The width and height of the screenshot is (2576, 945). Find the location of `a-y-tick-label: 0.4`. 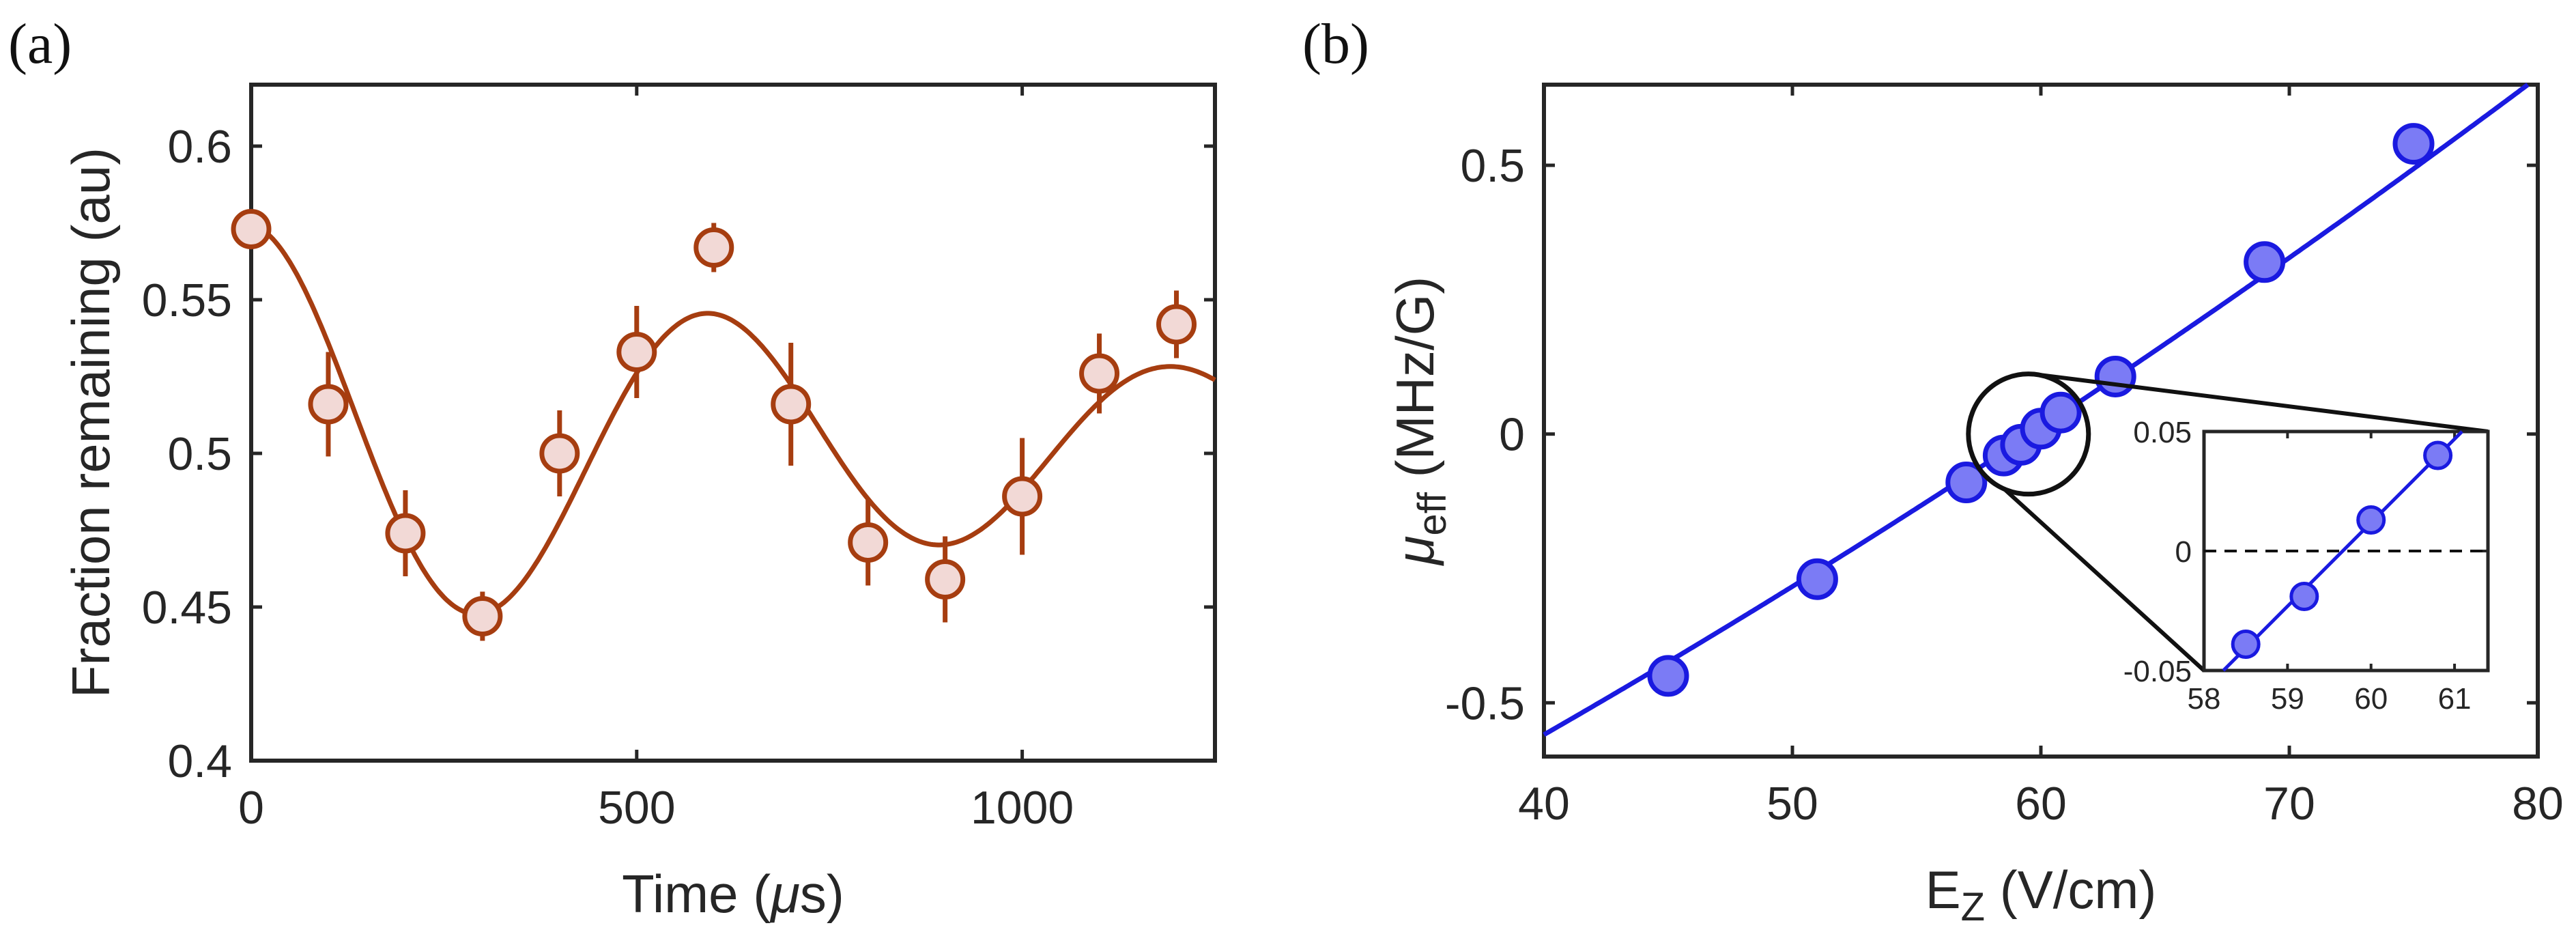

a-y-tick-label: 0.4 is located at coordinates (199, 761).